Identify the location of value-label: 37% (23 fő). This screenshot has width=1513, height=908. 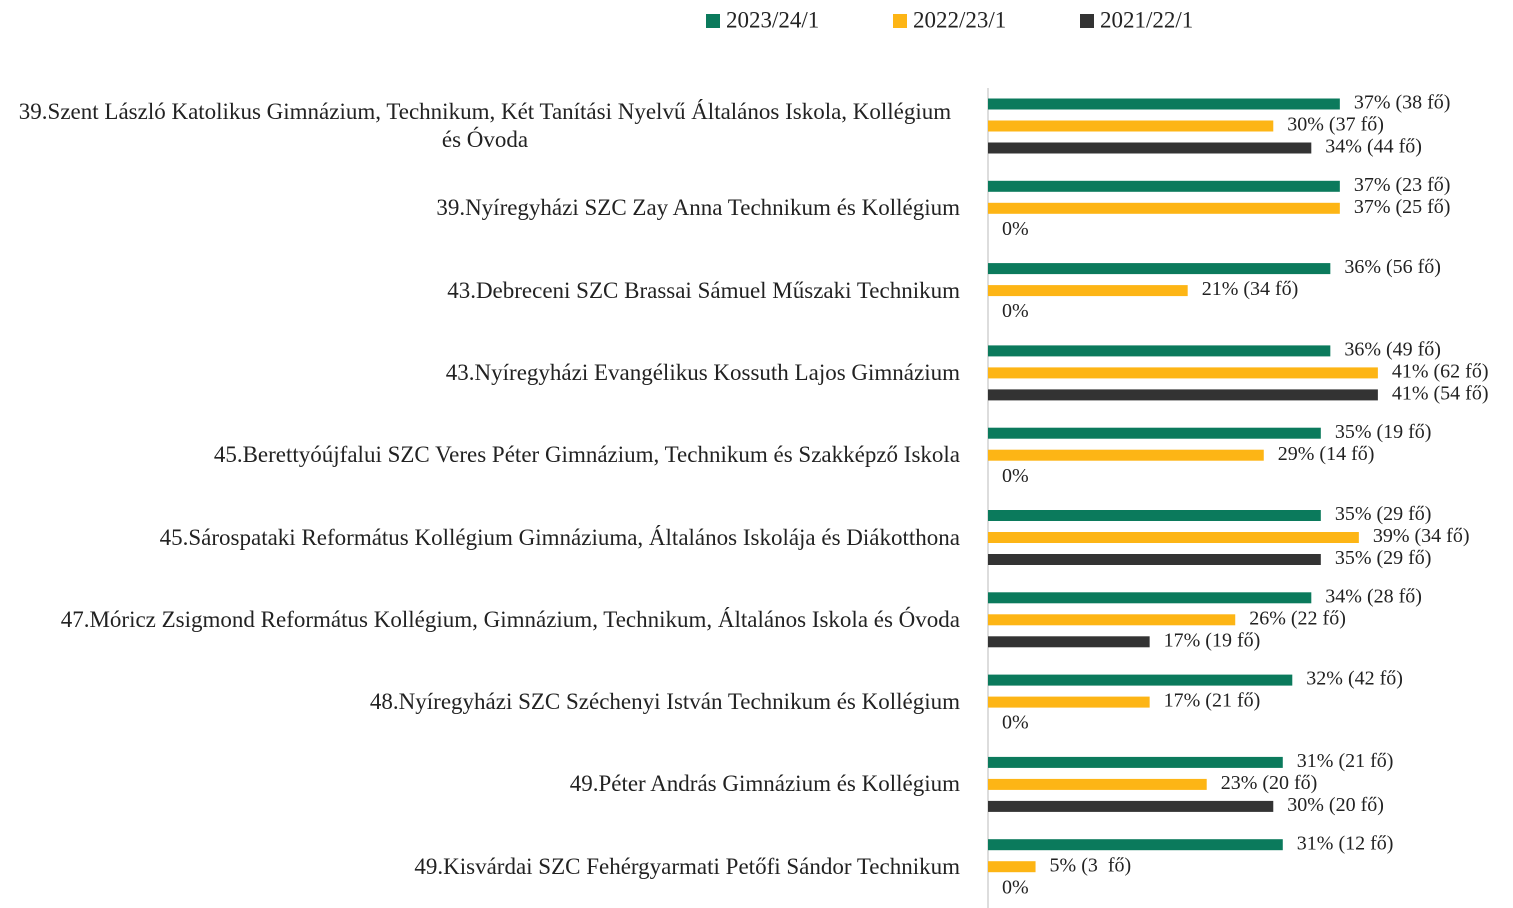
(1402, 185).